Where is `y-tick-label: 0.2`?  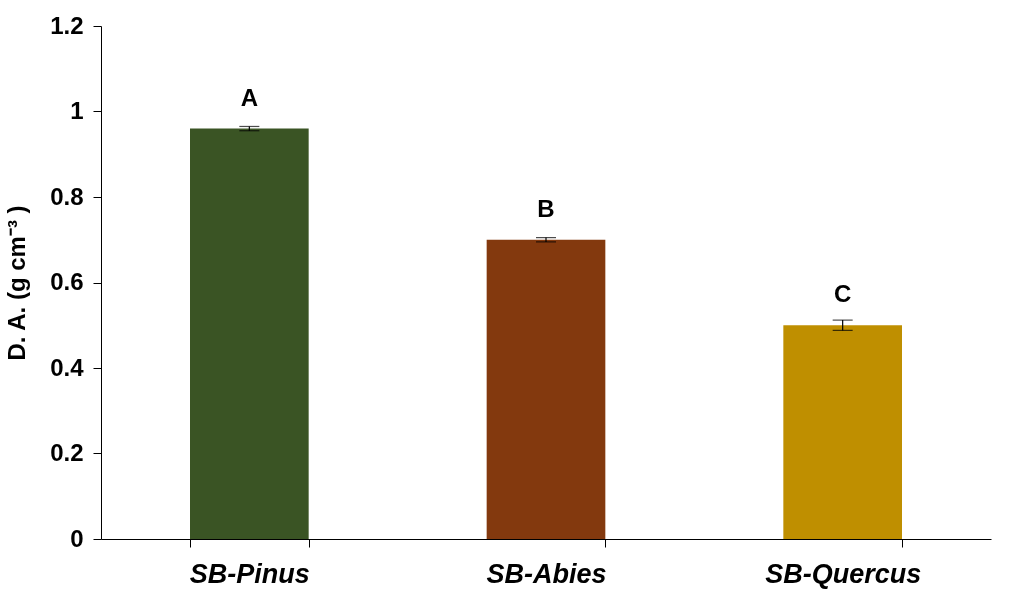 y-tick-label: 0.2 is located at coordinates (67, 452).